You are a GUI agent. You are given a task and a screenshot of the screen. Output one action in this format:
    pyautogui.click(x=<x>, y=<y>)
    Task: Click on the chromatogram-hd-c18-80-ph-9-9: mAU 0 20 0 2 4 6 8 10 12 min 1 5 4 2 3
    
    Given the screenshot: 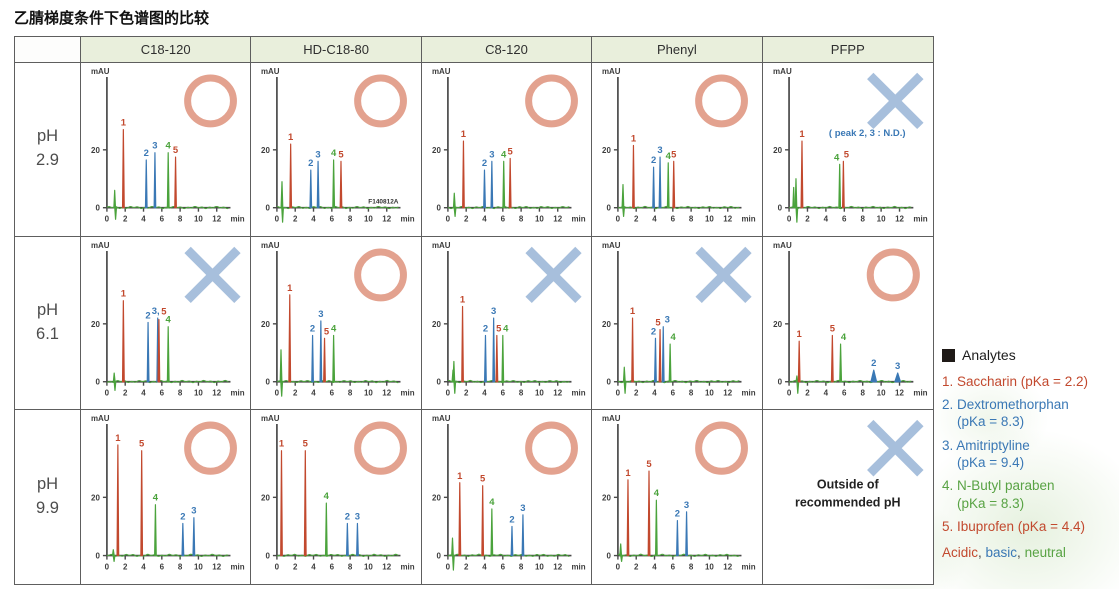 What is the action you would take?
    pyautogui.click(x=336, y=497)
    